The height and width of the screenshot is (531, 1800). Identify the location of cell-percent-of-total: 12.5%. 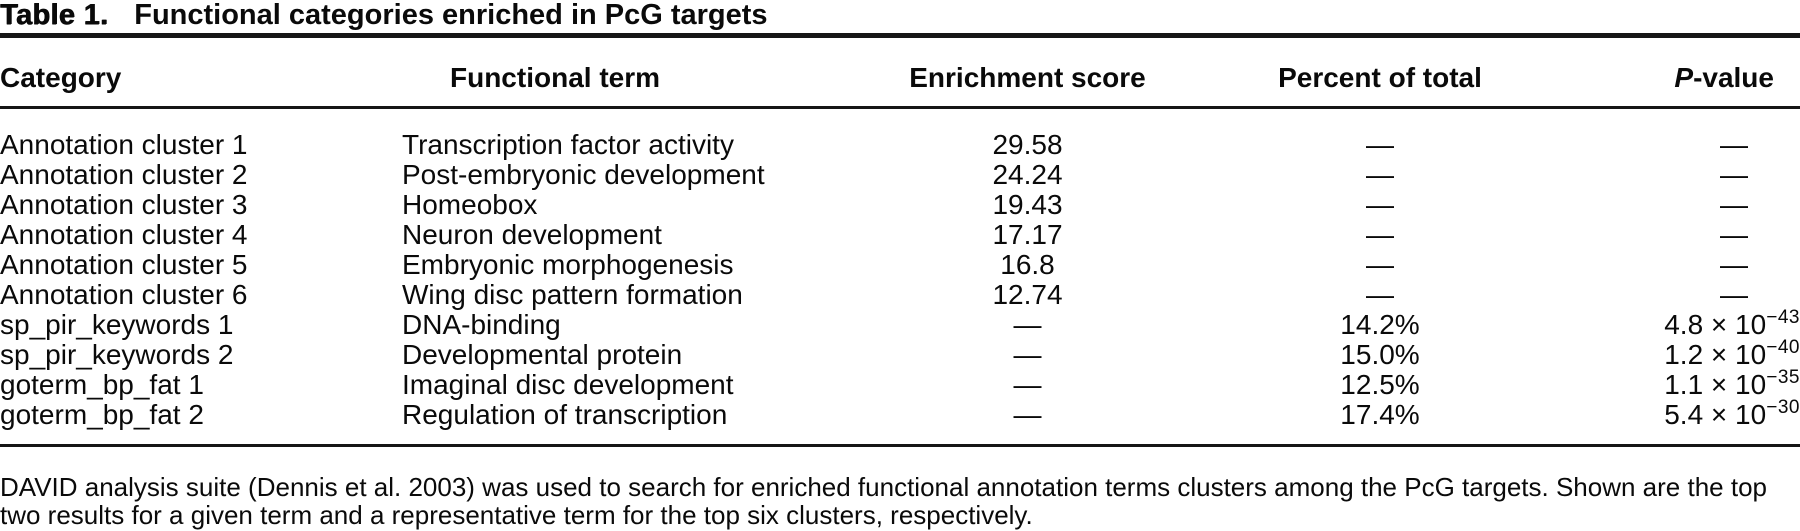
(1380, 384).